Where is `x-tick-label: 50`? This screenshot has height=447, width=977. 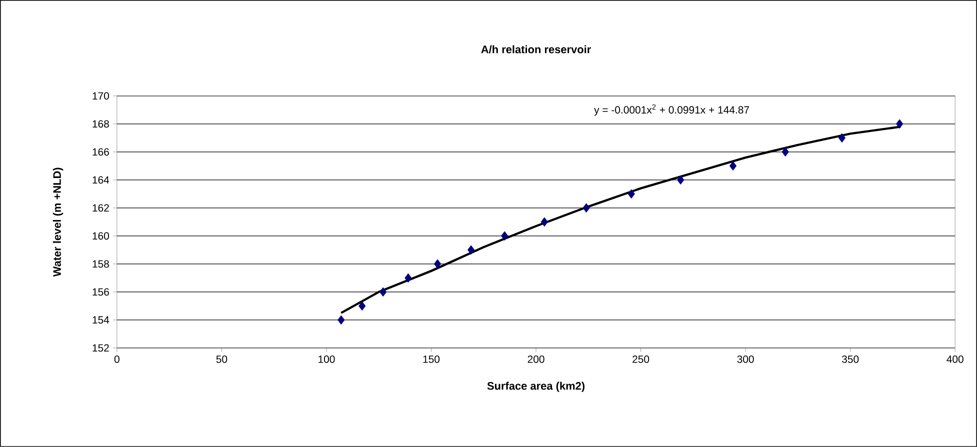 x-tick-label: 50 is located at coordinates (222, 359).